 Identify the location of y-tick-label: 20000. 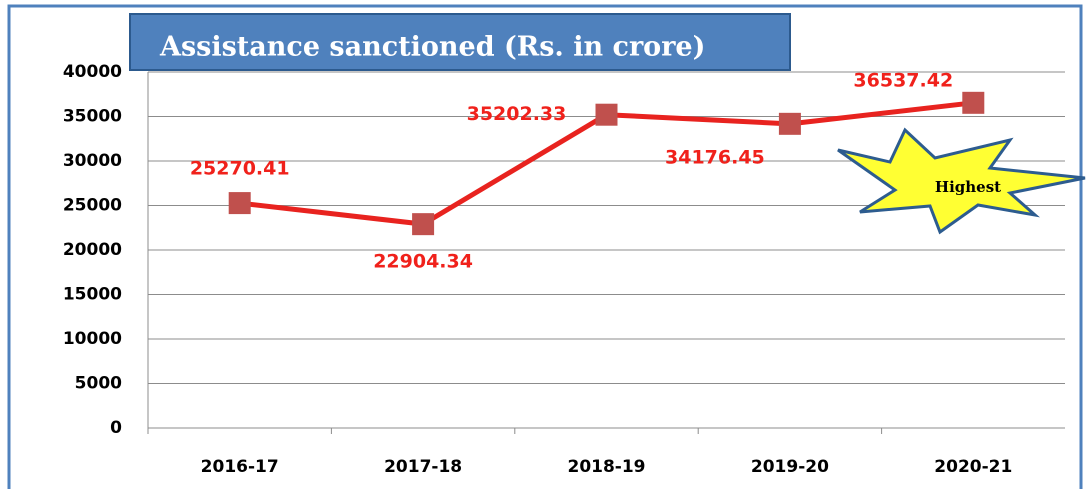
(92, 250).